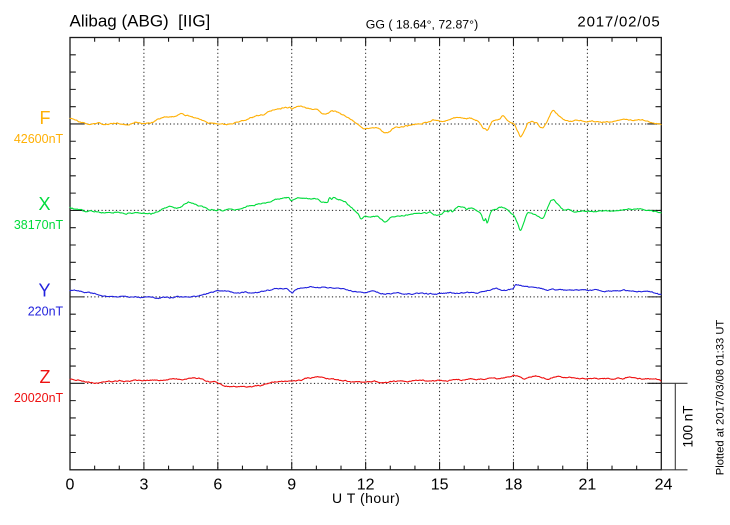 The width and height of the screenshot is (730, 525). I want to click on svg-text: F, so click(45, 118).